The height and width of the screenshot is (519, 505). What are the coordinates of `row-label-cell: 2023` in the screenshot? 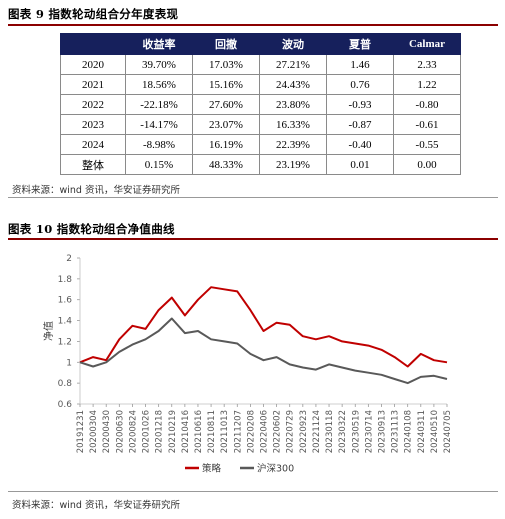 It's located at (93, 124).